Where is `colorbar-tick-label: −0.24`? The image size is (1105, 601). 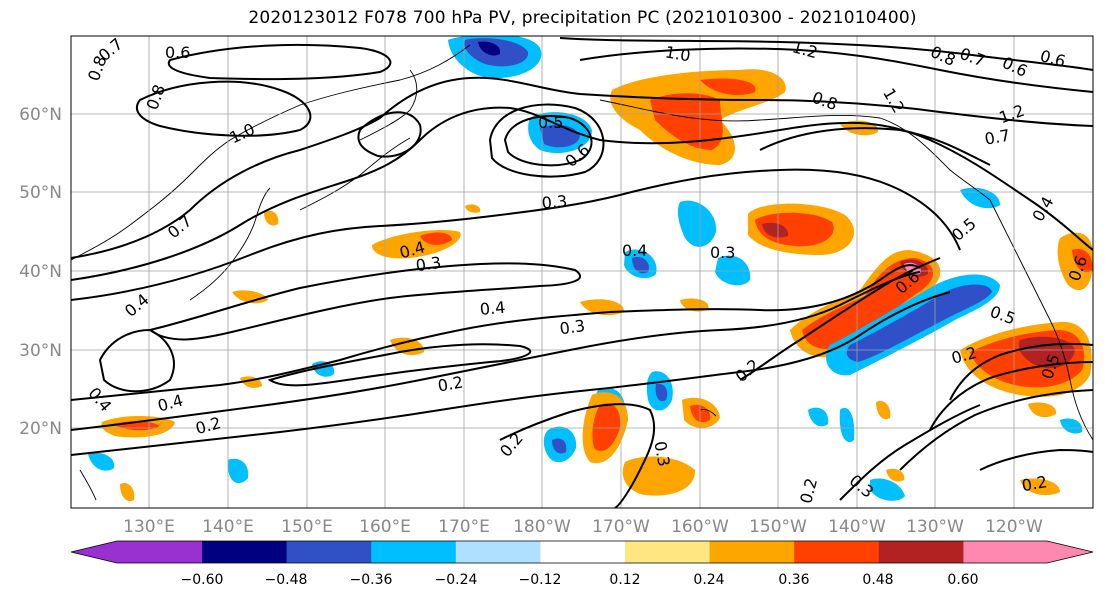 colorbar-tick-label: −0.24 is located at coordinates (456, 580).